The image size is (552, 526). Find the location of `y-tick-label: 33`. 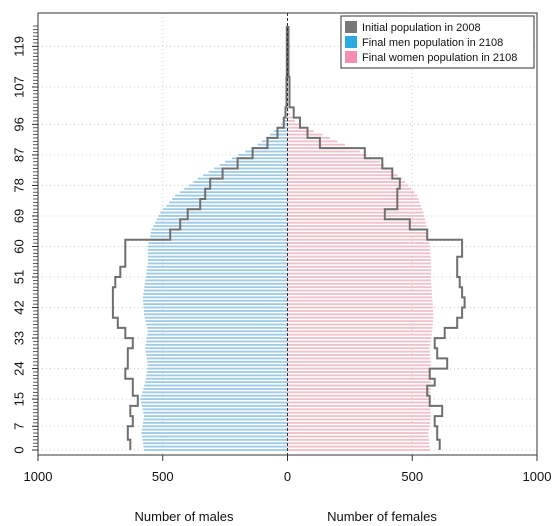

y-tick-label: 33 is located at coordinates (18, 338).